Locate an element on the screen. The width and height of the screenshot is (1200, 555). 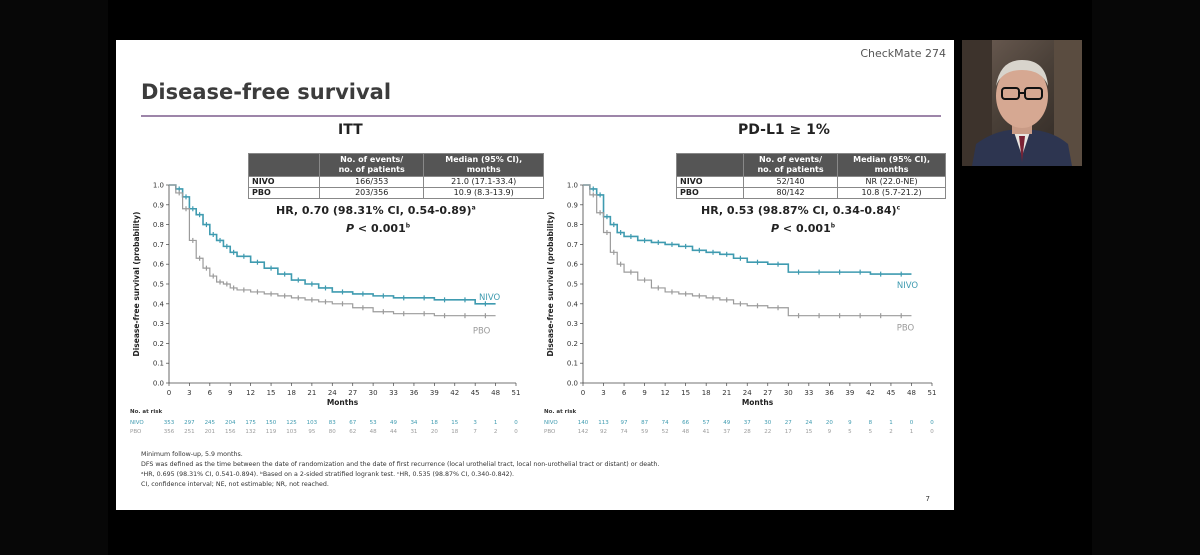
pdl1-risk-cell: 8 is located at coordinates (871, 423).